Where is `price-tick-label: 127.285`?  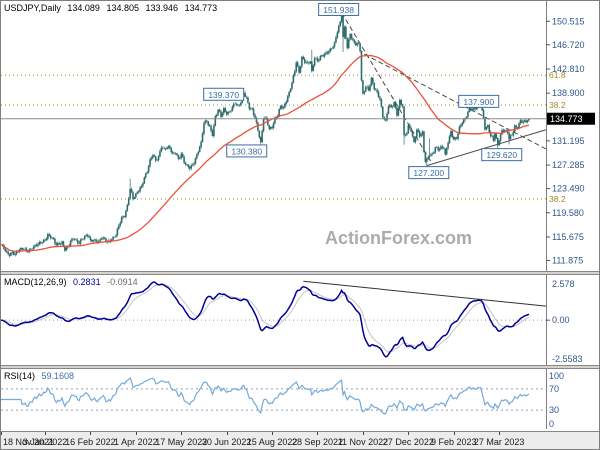
price-tick-label: 127.285 is located at coordinates (568, 165).